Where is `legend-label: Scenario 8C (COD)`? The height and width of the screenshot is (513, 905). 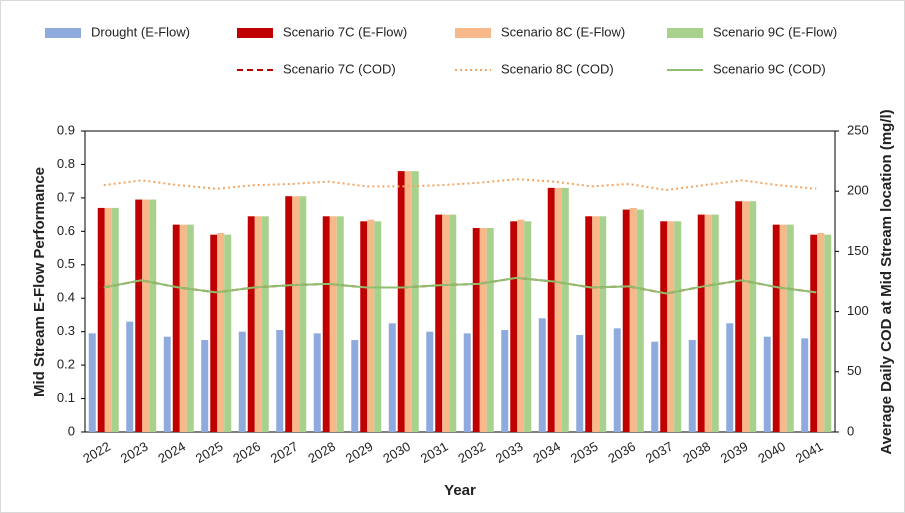 legend-label: Scenario 8C (COD) is located at coordinates (557, 68).